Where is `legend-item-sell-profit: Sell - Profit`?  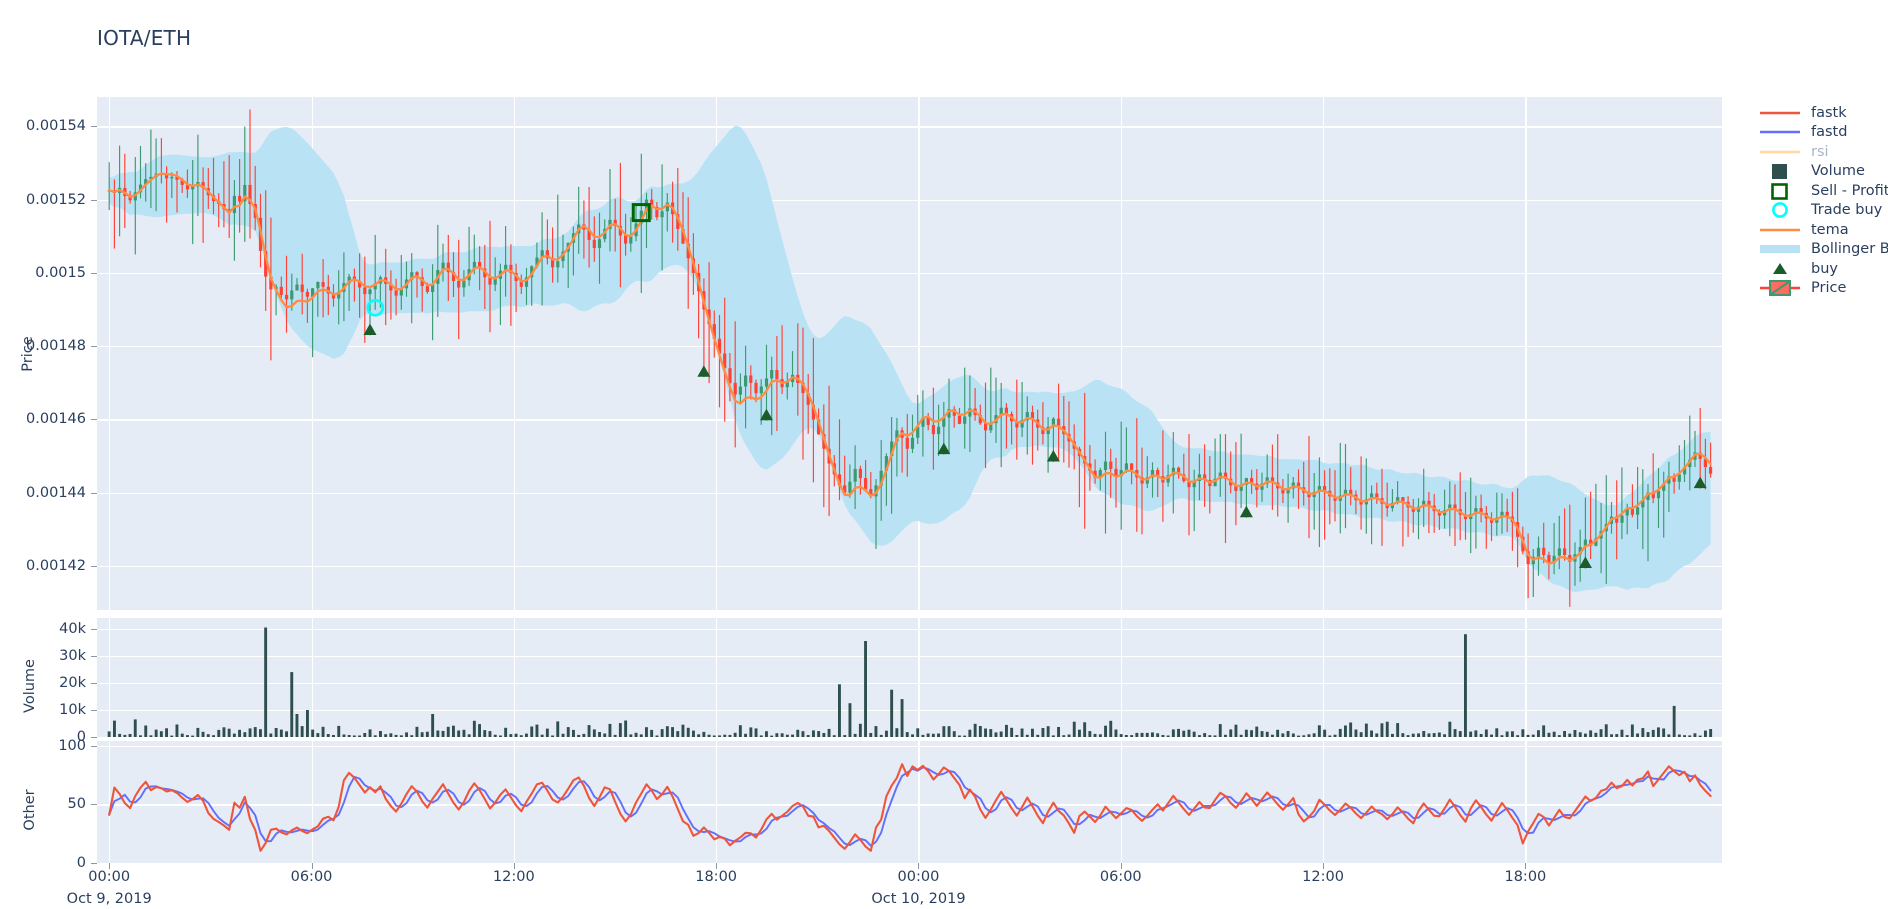
legend-item-sell-profit: Sell - Profit is located at coordinates (1823, 191).